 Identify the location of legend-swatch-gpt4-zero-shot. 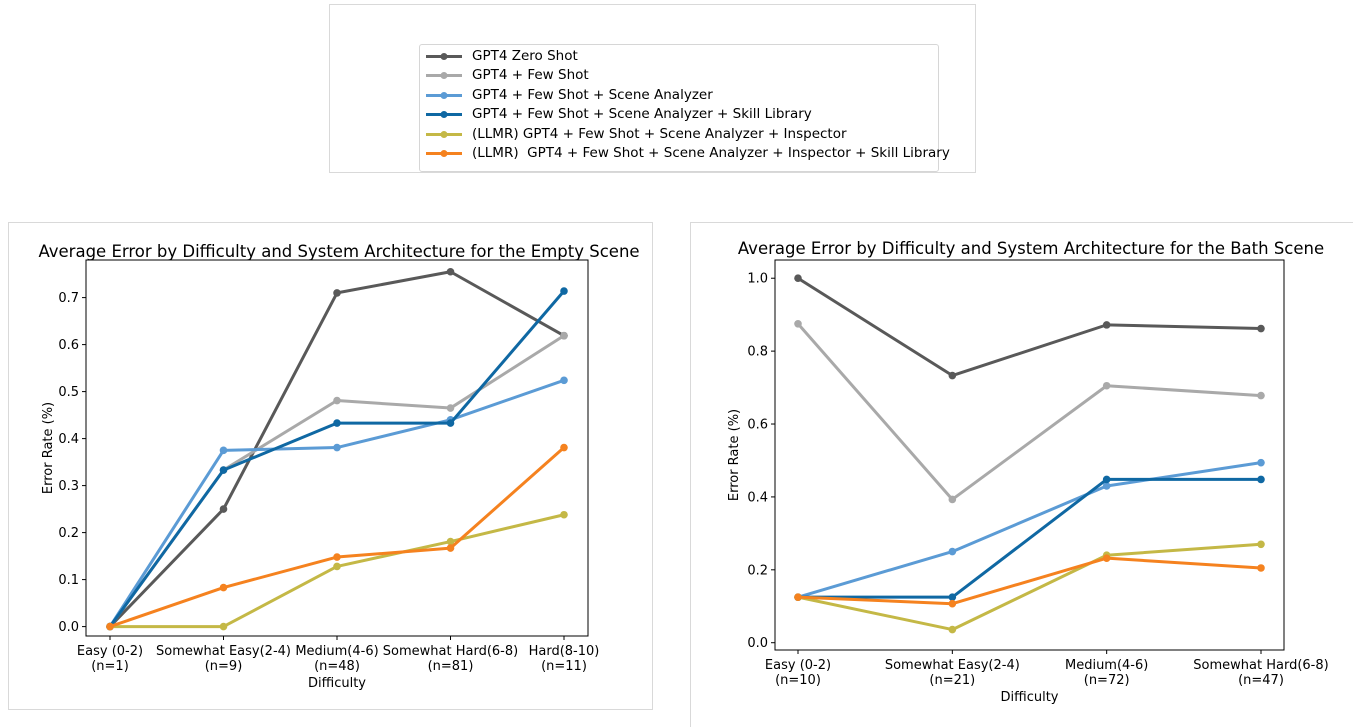
(444, 56).